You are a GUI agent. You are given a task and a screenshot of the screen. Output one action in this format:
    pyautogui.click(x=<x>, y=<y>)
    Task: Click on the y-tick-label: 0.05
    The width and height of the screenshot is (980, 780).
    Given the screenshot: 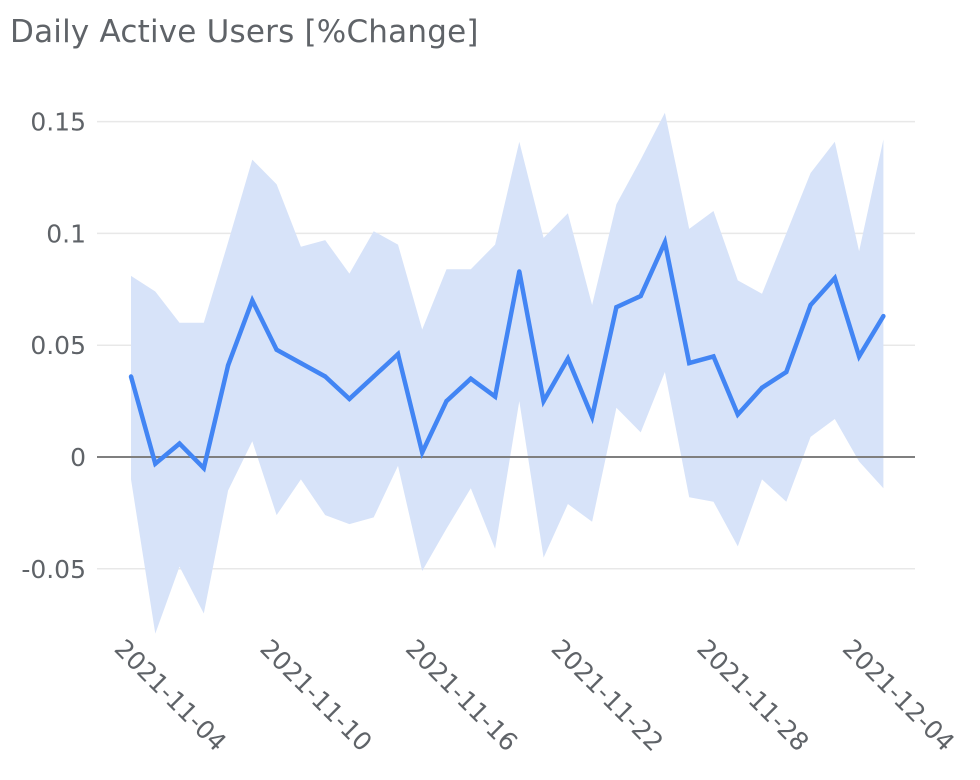 What is the action you would take?
    pyautogui.click(x=58, y=345)
    